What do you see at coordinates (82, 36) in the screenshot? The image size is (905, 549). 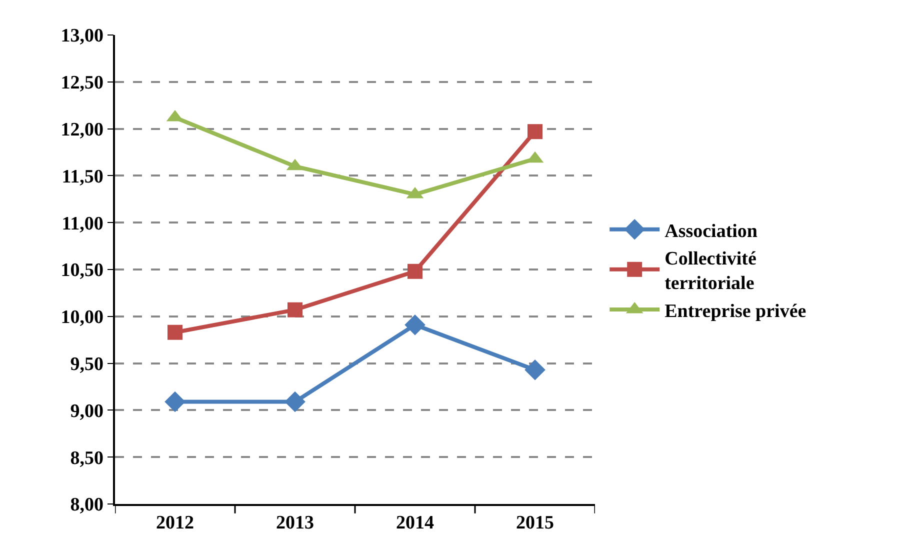 I see `y-tick-label: 13,00` at bounding box center [82, 36].